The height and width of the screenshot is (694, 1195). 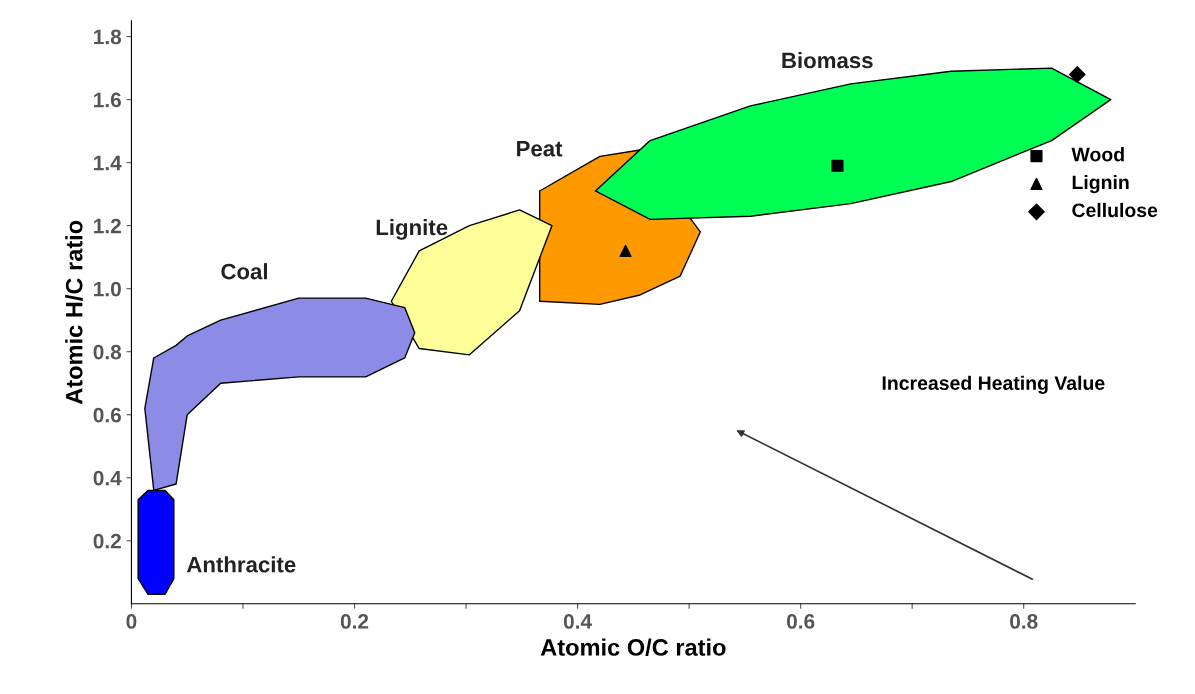 I want to click on legend-label: Lignin, so click(x=1100, y=184).